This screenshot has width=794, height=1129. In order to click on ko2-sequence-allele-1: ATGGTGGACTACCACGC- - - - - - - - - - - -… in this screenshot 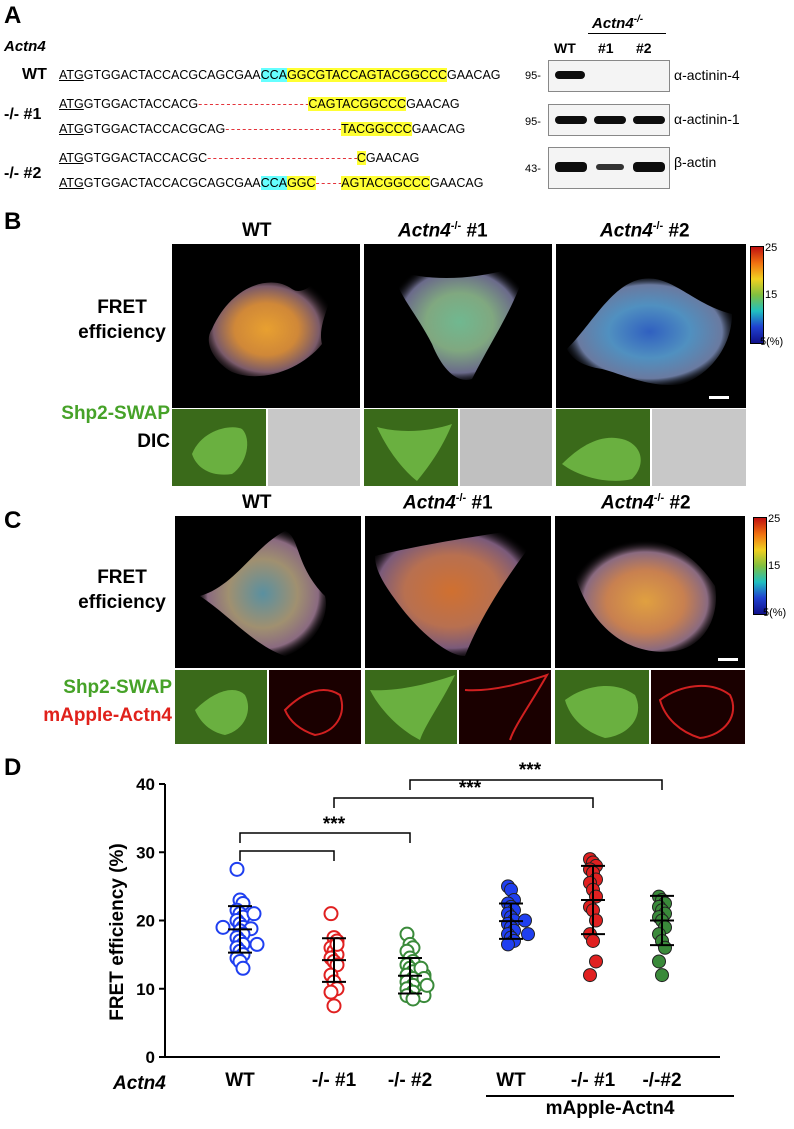, I will do `click(239, 158)`.